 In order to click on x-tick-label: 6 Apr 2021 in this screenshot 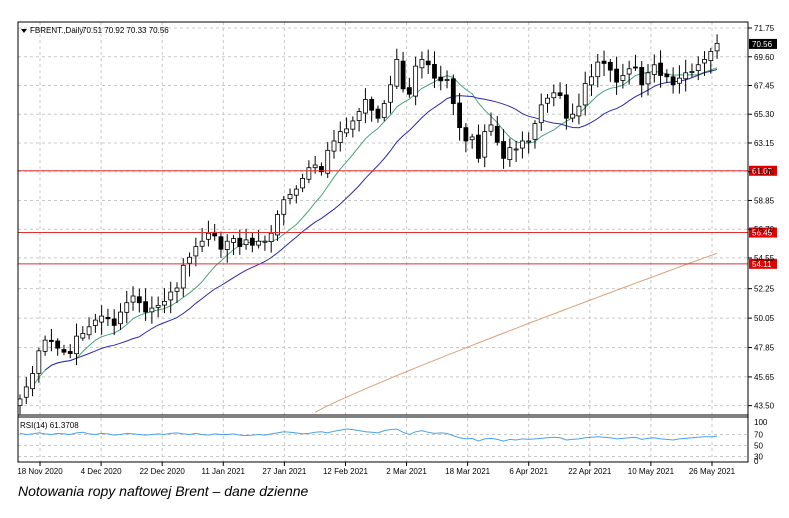, I will do `click(528, 471)`.